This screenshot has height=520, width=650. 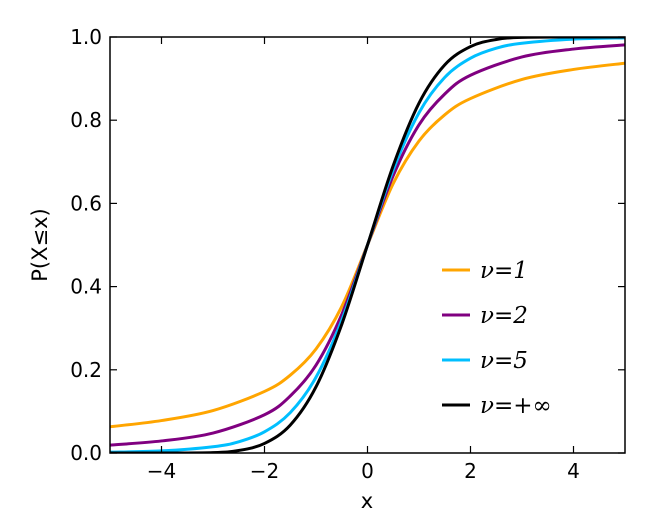 What do you see at coordinates (504, 316) in the screenshot?
I see `legend-label-2: ν=2` at bounding box center [504, 316].